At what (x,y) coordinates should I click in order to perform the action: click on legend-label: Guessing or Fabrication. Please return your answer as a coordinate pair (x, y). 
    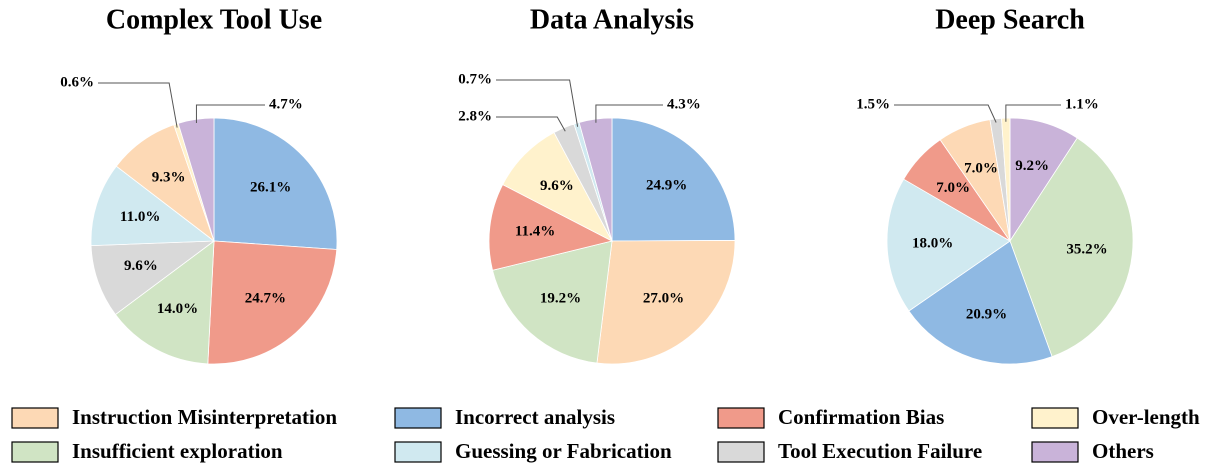
    Looking at the image, I should click on (563, 451).